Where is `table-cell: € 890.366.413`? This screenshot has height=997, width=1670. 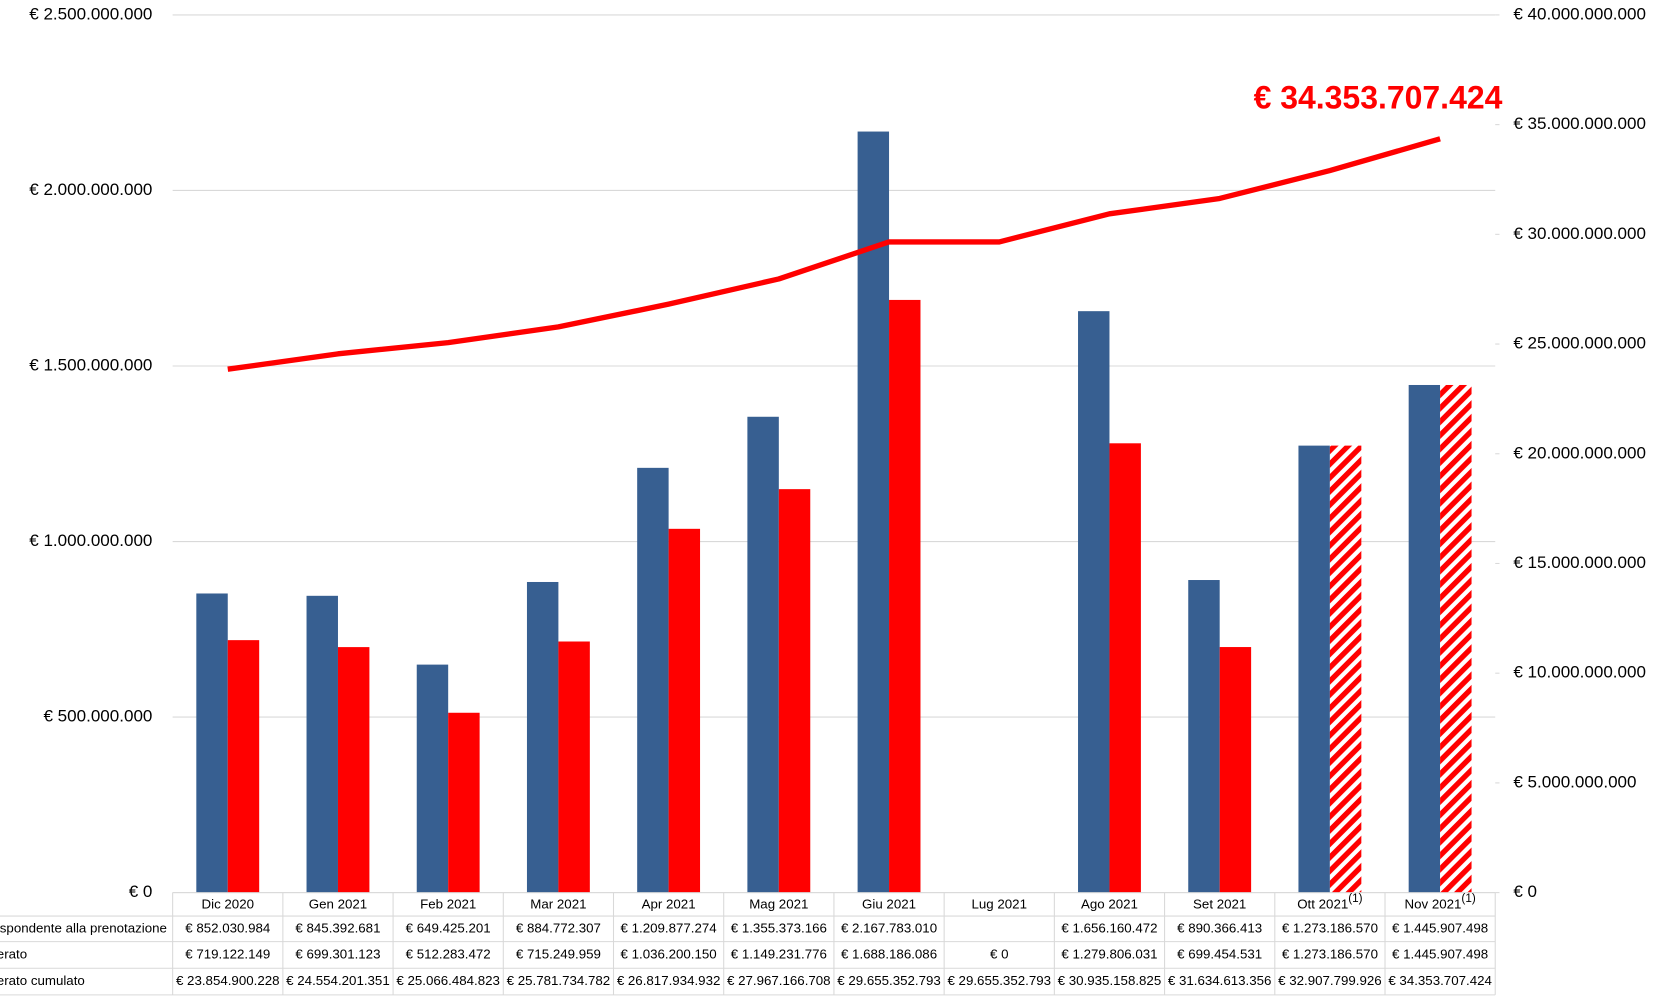 table-cell: € 890.366.413 is located at coordinates (1219, 927).